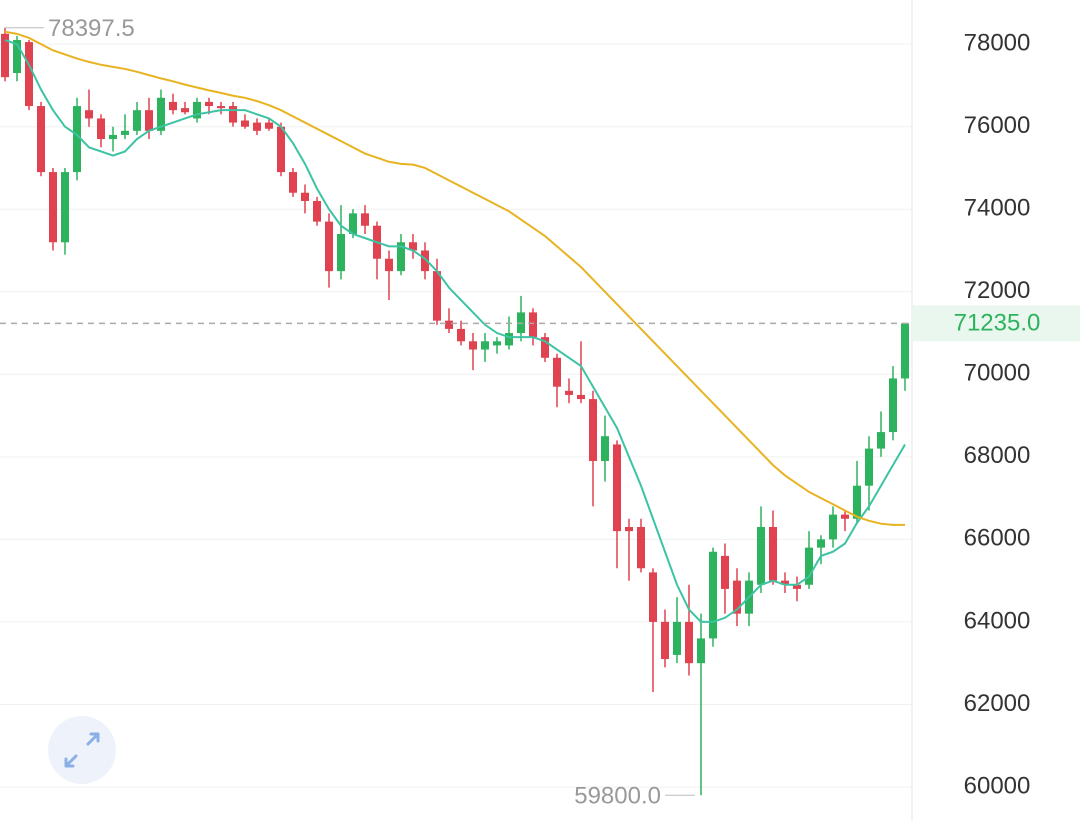 The image size is (1080, 820). I want to click on y-tick-label: 70000, so click(997, 373).